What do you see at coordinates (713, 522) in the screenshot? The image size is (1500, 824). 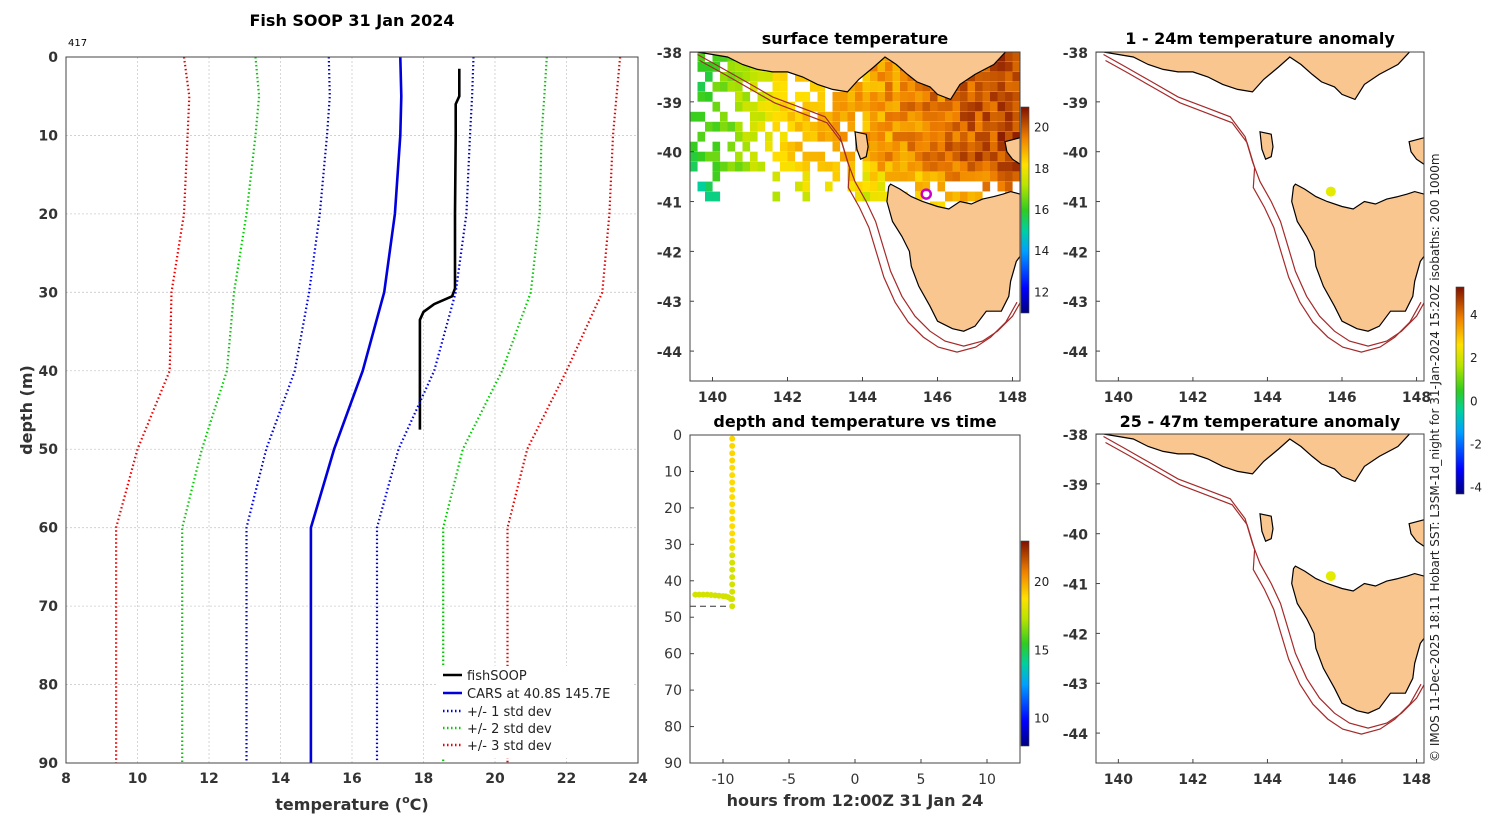 I see `depth-time-points` at bounding box center [713, 522].